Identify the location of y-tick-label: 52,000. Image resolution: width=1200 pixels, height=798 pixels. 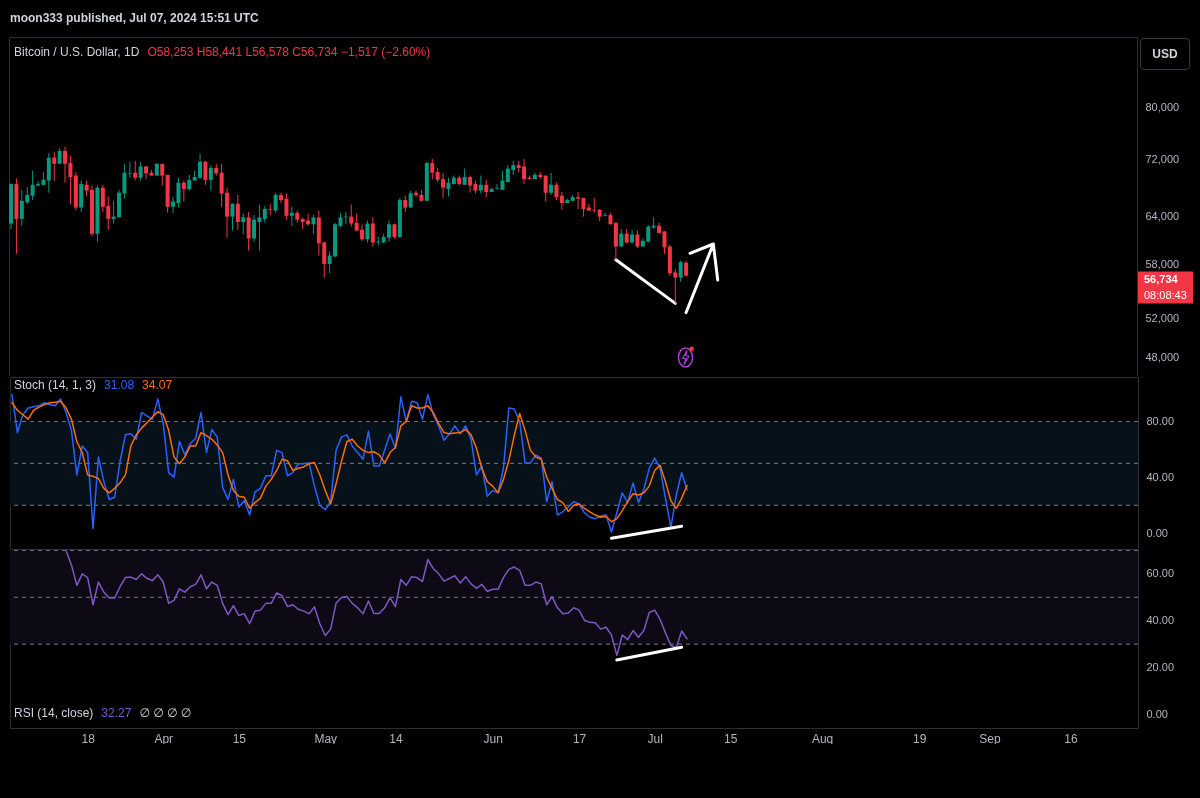
(1162, 317).